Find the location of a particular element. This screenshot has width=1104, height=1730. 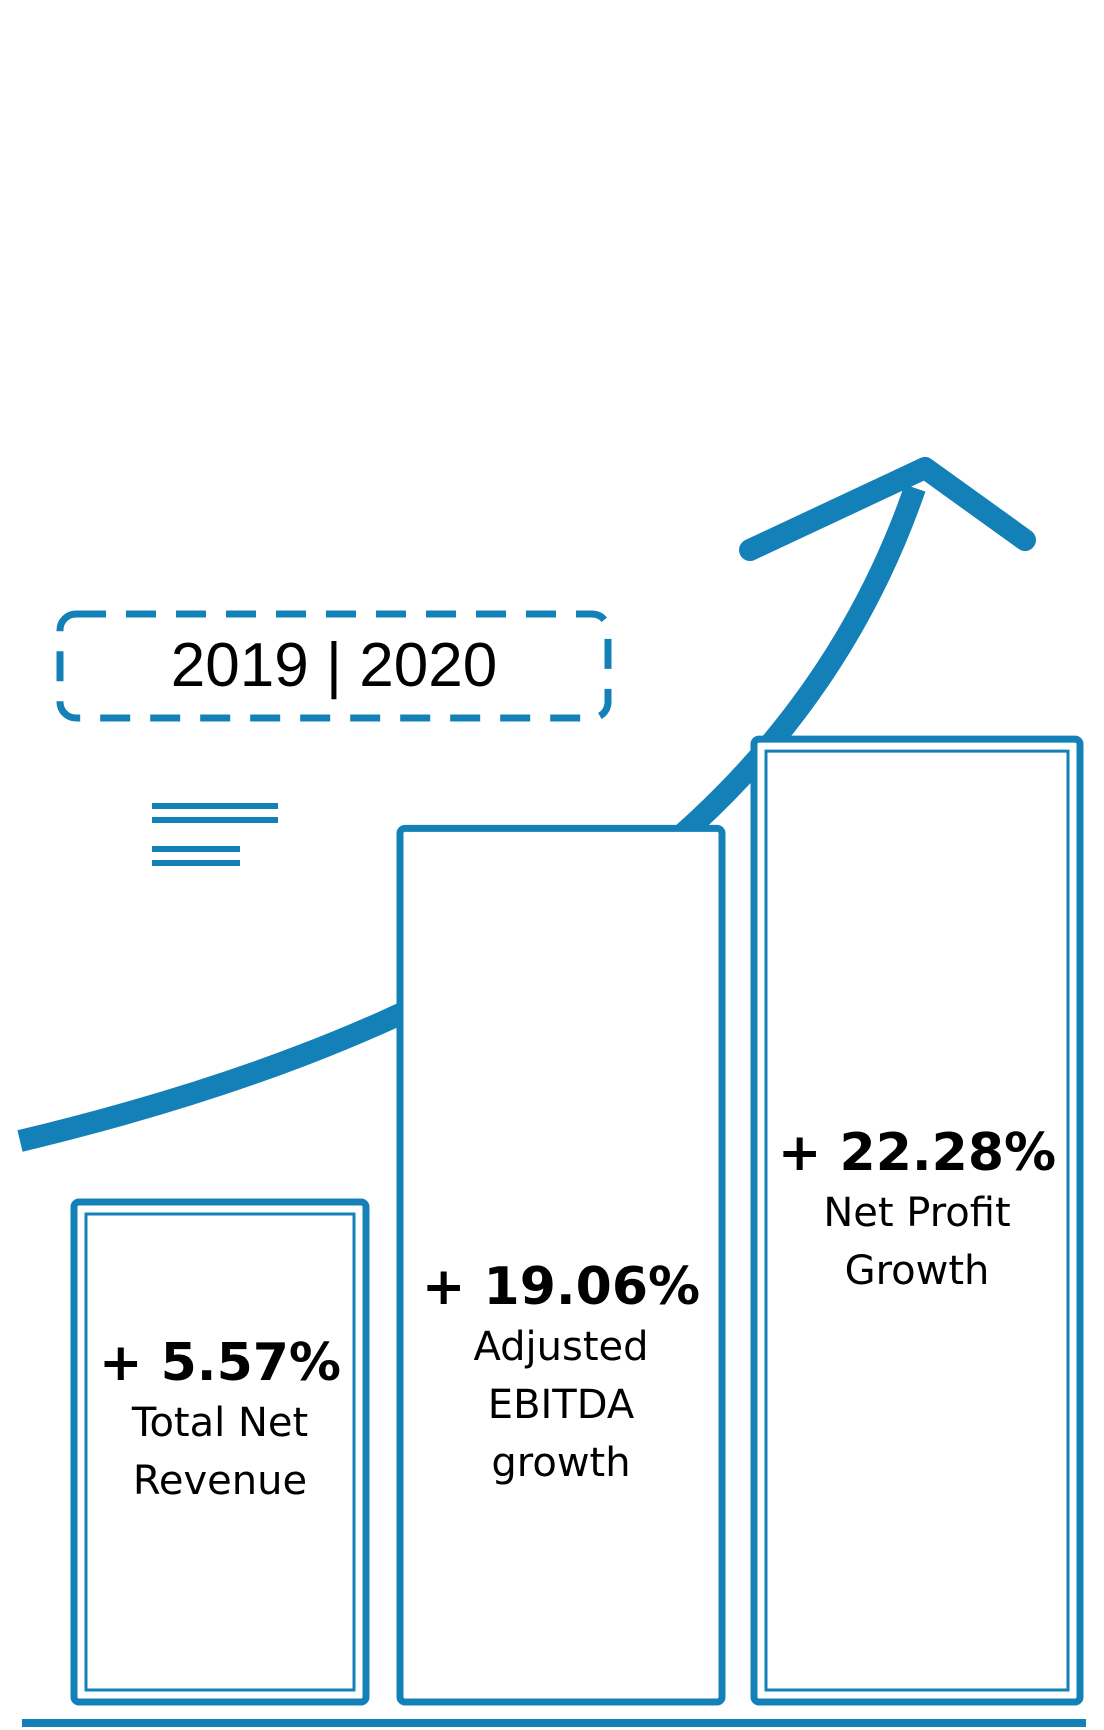

bar-2-label-line: growth is located at coordinates (561, 1463).